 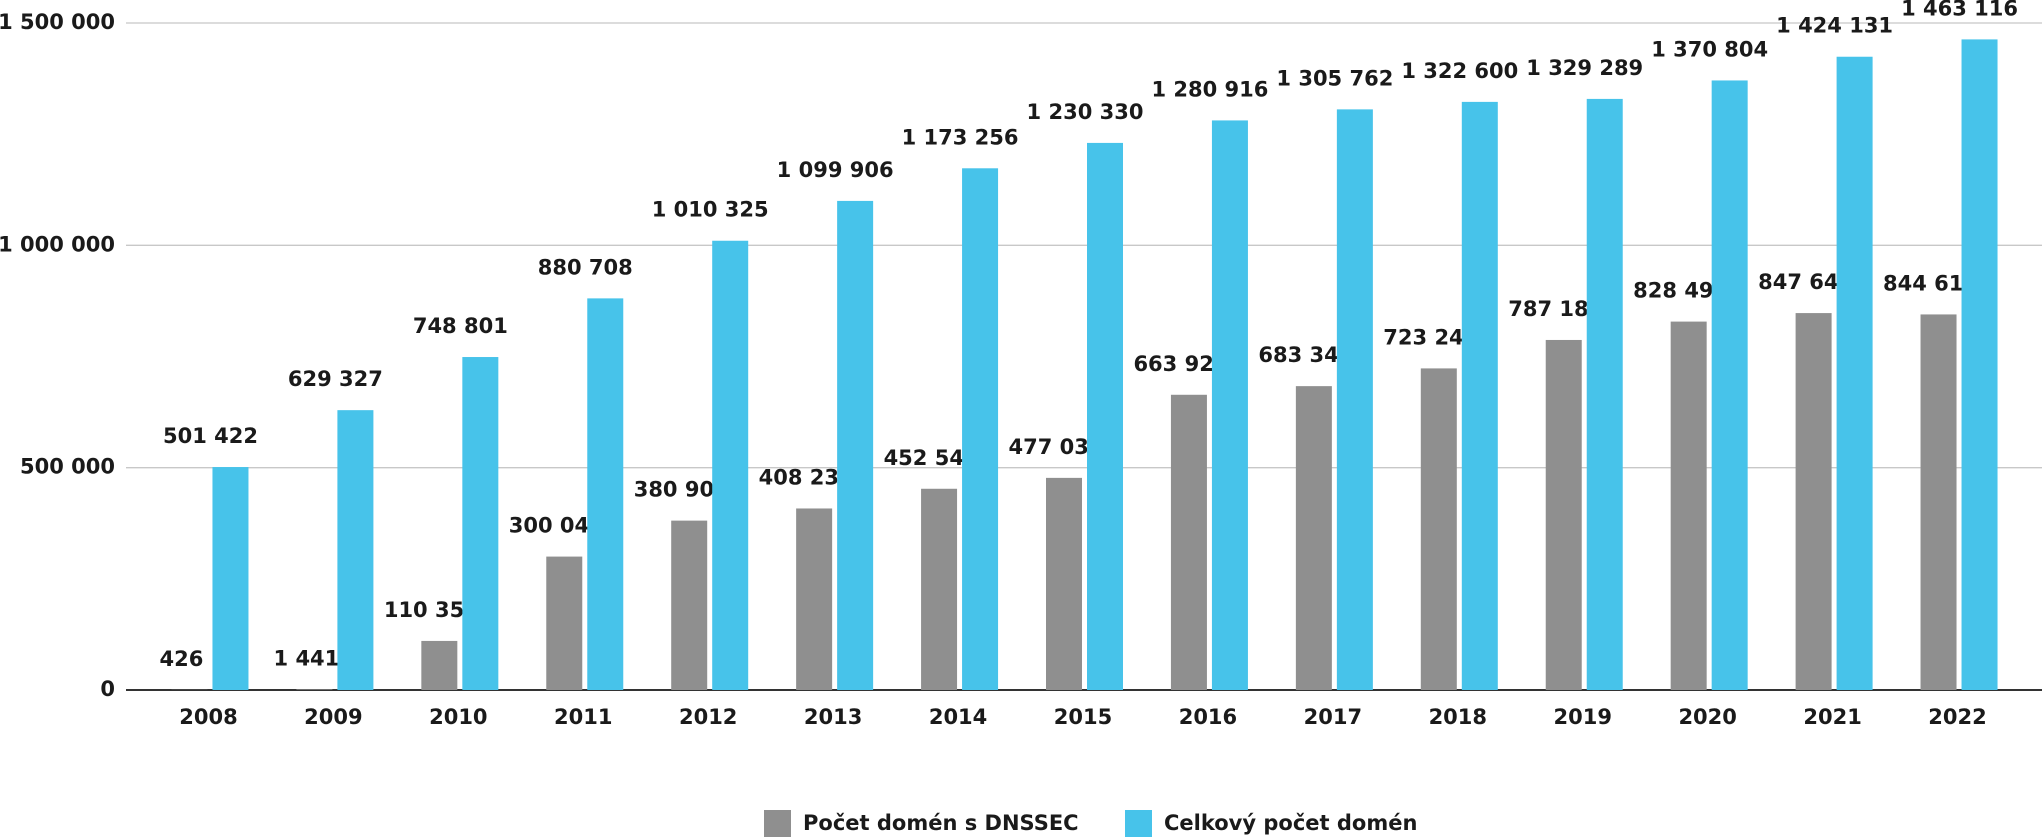 What do you see at coordinates (1459, 71) in the screenshot?
I see `value-label: 1 322 600` at bounding box center [1459, 71].